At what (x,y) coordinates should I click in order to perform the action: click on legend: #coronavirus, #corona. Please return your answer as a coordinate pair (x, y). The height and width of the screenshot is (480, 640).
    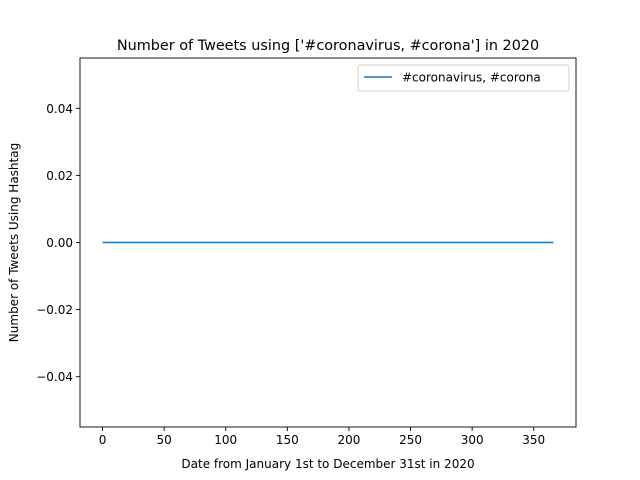
    Looking at the image, I should click on (463, 78).